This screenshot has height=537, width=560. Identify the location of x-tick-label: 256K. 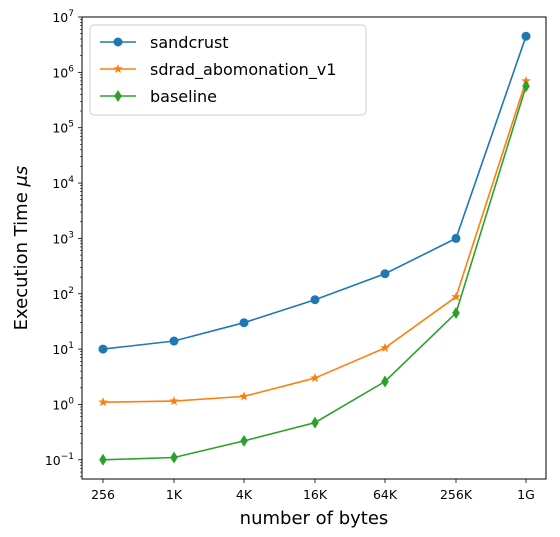
(456, 494).